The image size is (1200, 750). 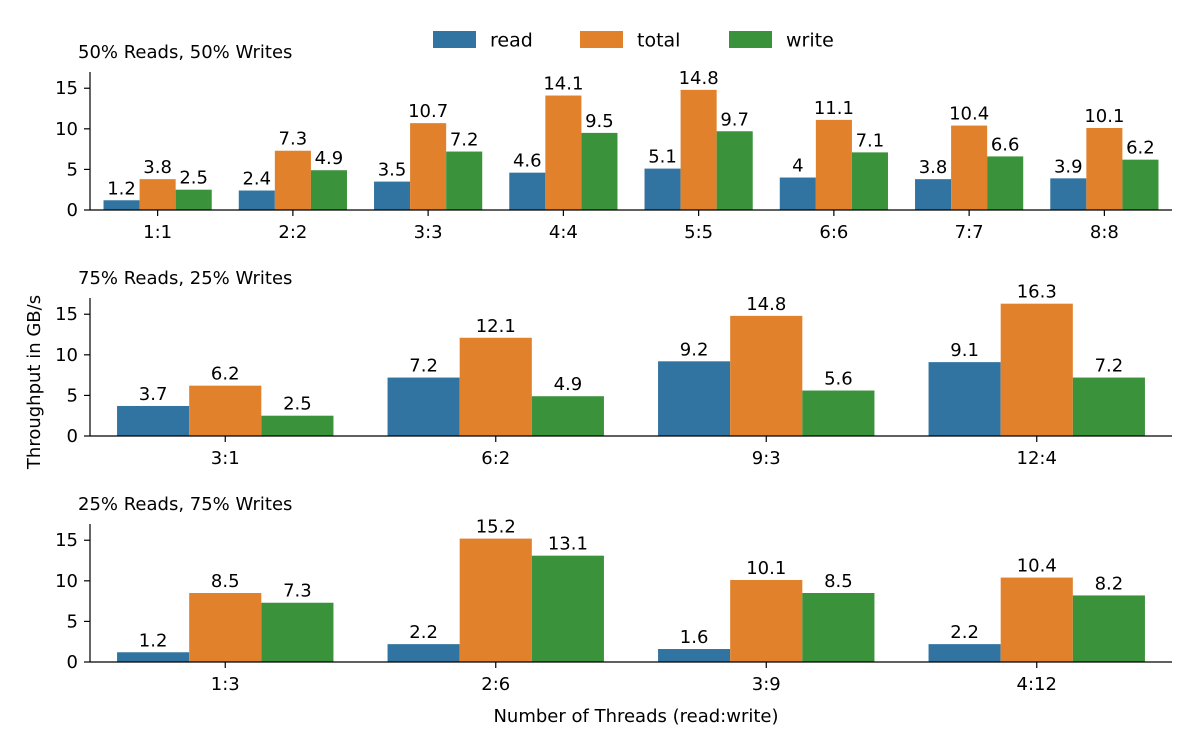 I want to click on x-tick-label-1:3: 1:3, so click(x=225, y=684).